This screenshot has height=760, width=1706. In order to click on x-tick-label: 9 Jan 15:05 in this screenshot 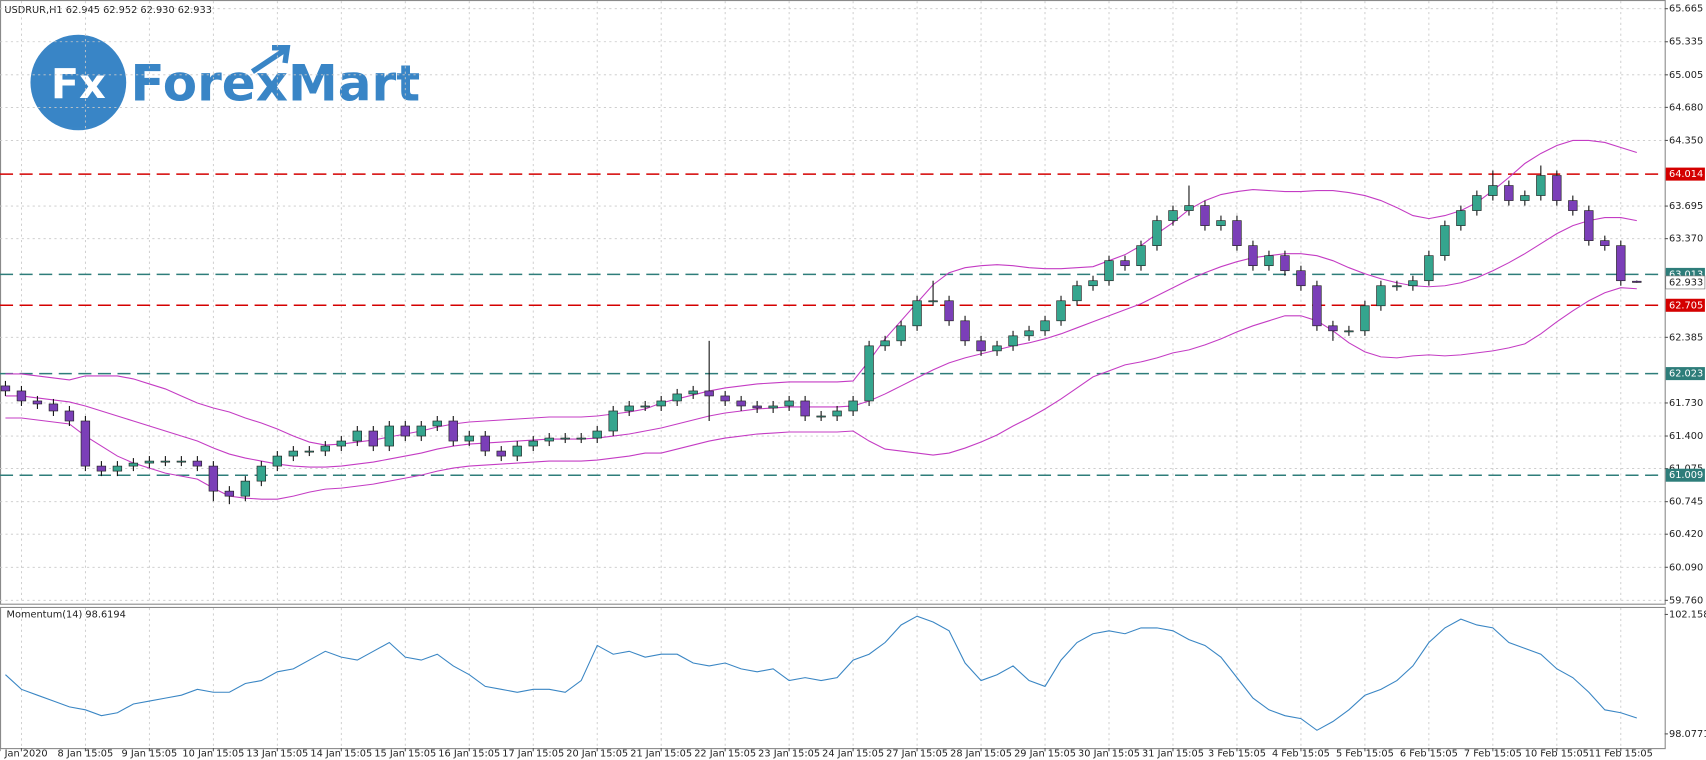, I will do `click(150, 753)`.